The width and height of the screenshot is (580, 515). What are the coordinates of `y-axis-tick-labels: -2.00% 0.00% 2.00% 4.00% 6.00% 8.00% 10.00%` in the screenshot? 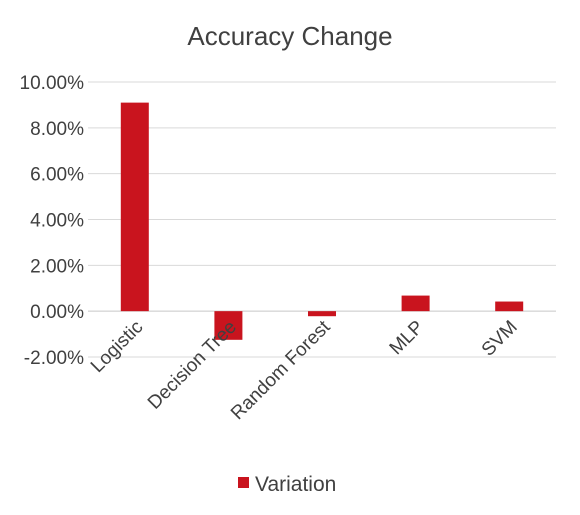 It's located at (52, 221).